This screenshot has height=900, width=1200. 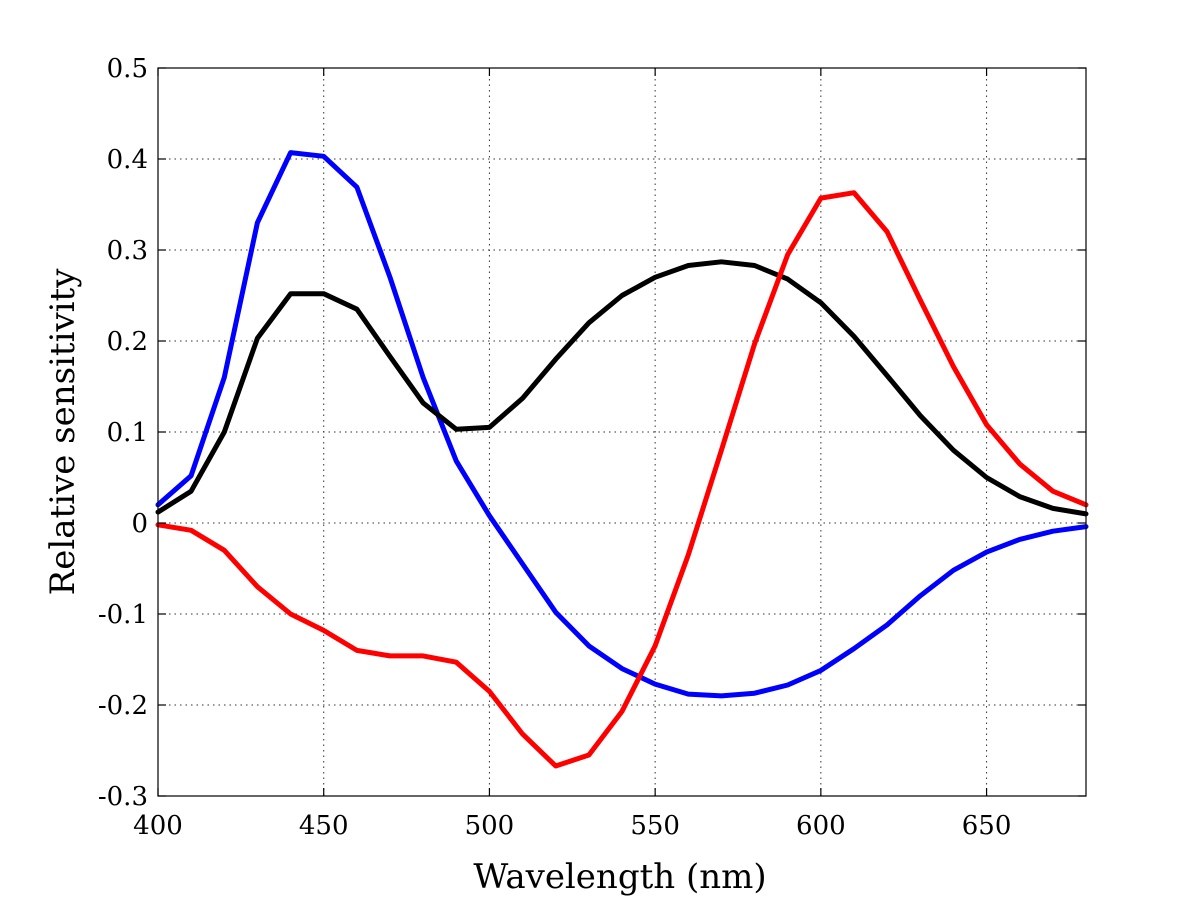 What do you see at coordinates (127, 160) in the screenshot?
I see `y-tick-label: 0.4` at bounding box center [127, 160].